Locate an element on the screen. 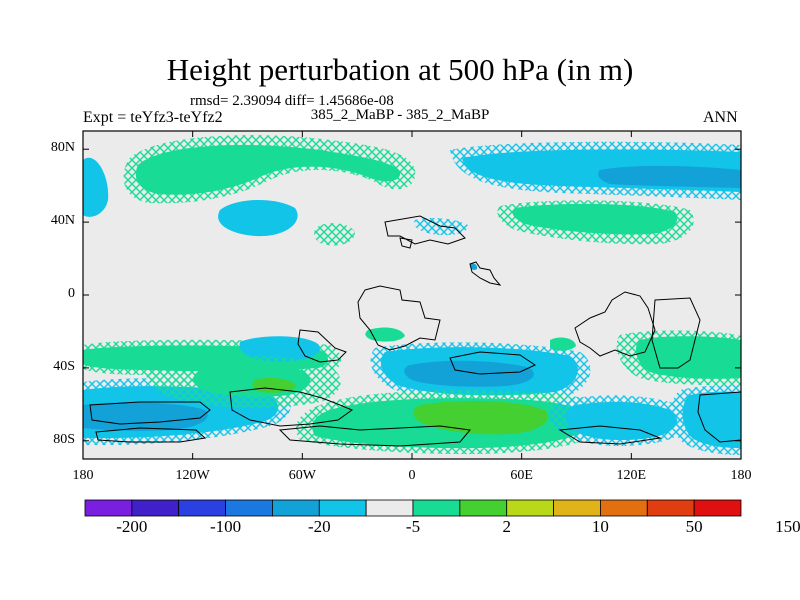  colorbar-label: -20 is located at coordinates (319, 526).